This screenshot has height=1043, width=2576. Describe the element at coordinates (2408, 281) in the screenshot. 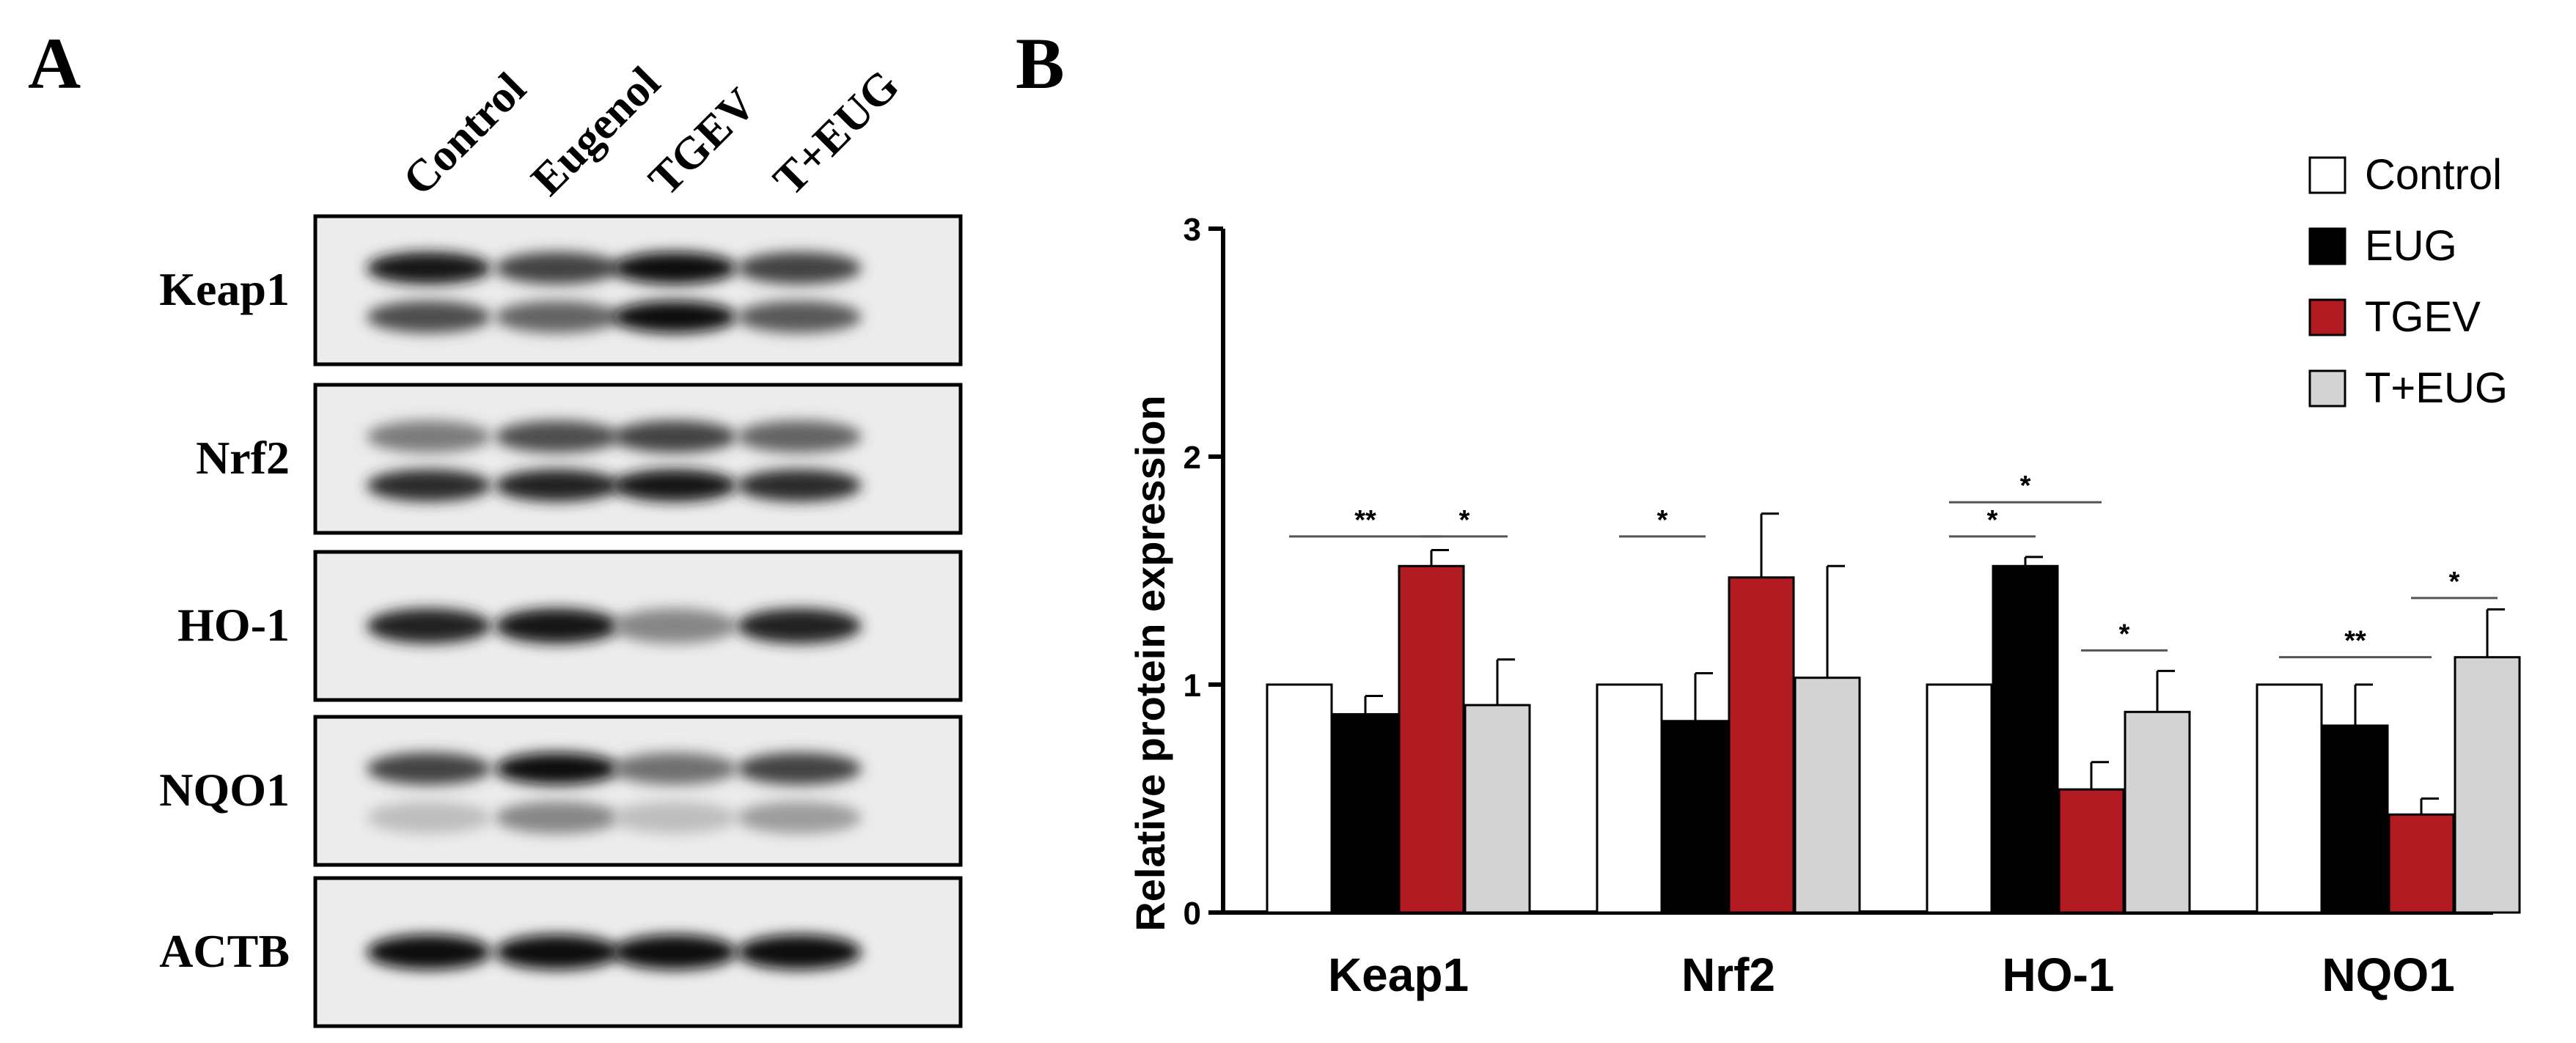

I see `legend: Control EUG TGEV T+EUG` at that location.